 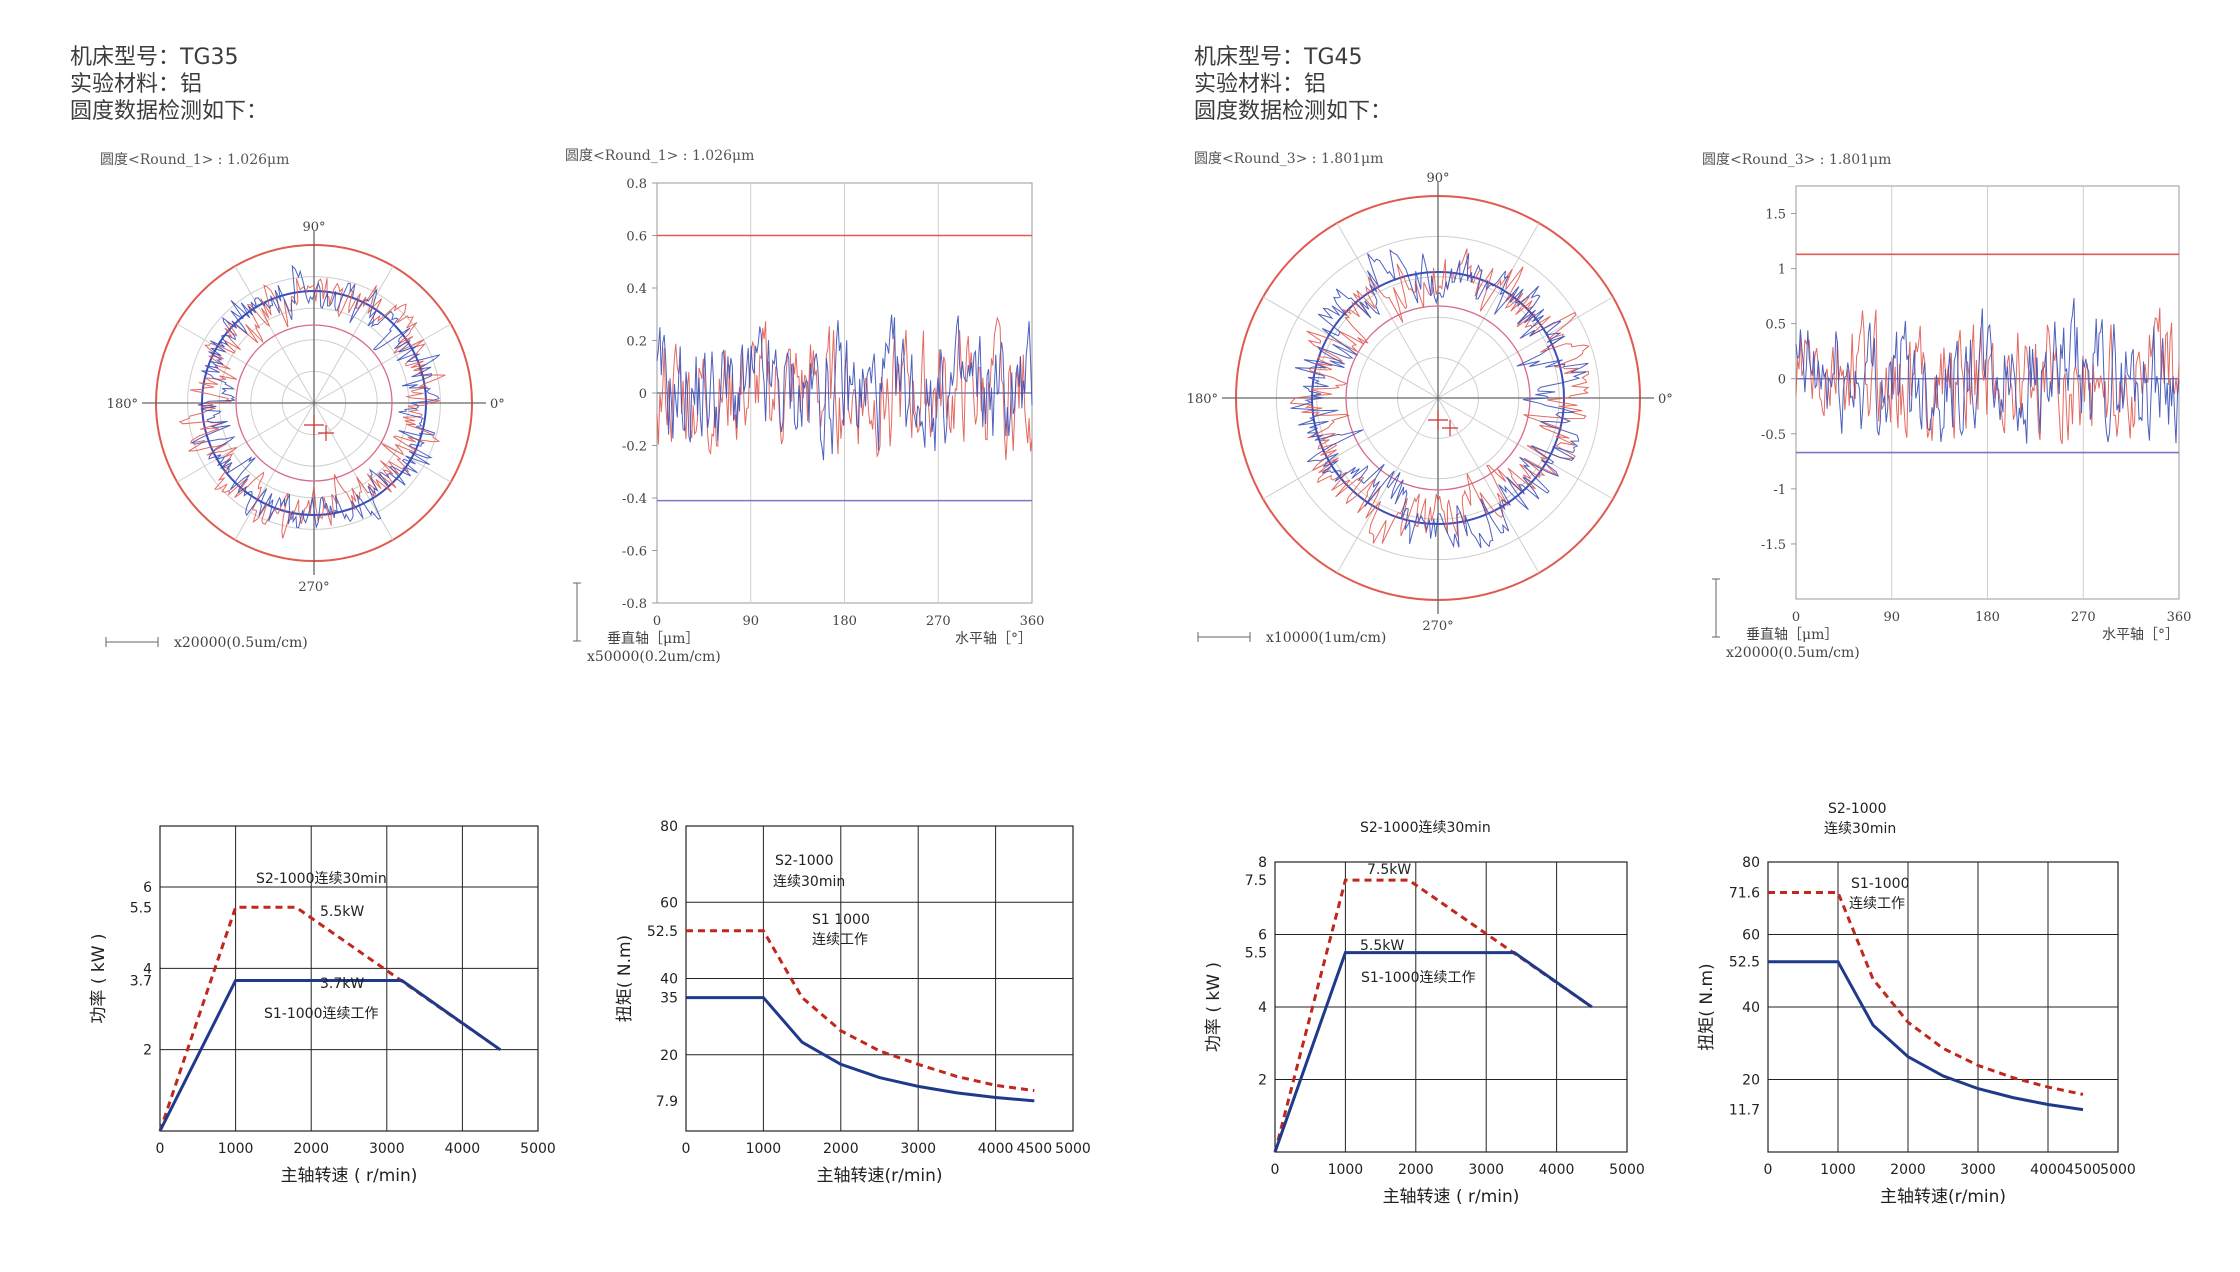 What do you see at coordinates (2179, 617) in the screenshot?
I see `x-tick-label: 360` at bounding box center [2179, 617].